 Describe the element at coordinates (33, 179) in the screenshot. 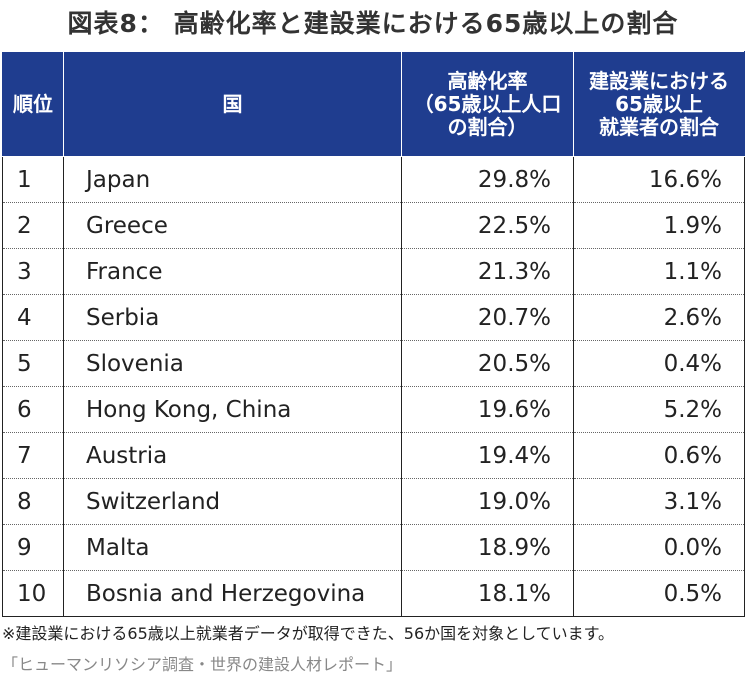

I see `cell-rank: 1` at that location.